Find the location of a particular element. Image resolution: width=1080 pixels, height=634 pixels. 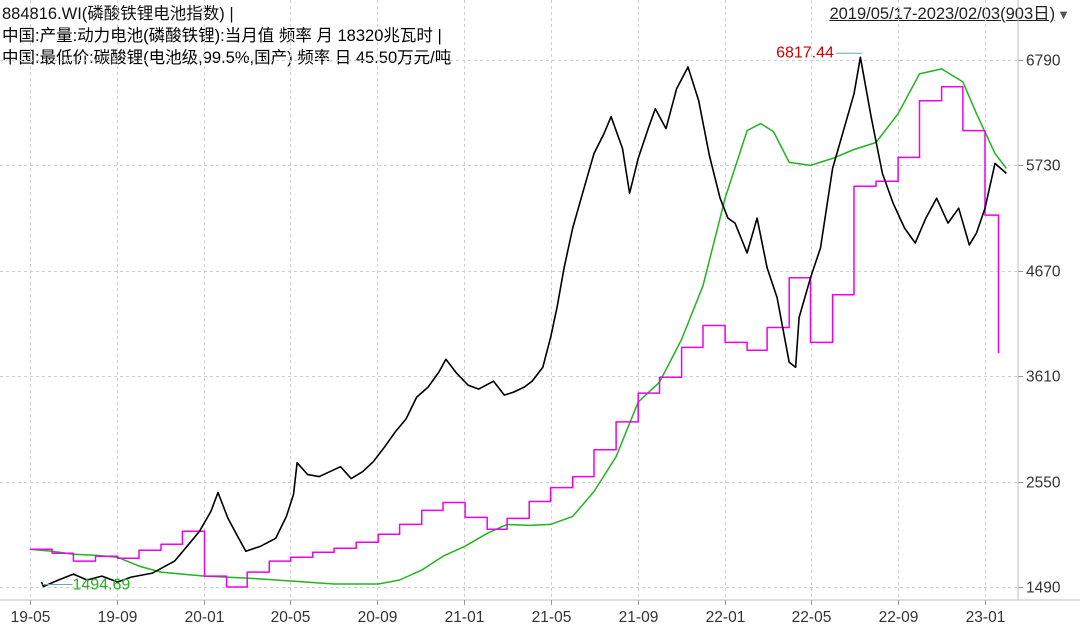

y-tick-label: 2550 is located at coordinates (1043, 483).